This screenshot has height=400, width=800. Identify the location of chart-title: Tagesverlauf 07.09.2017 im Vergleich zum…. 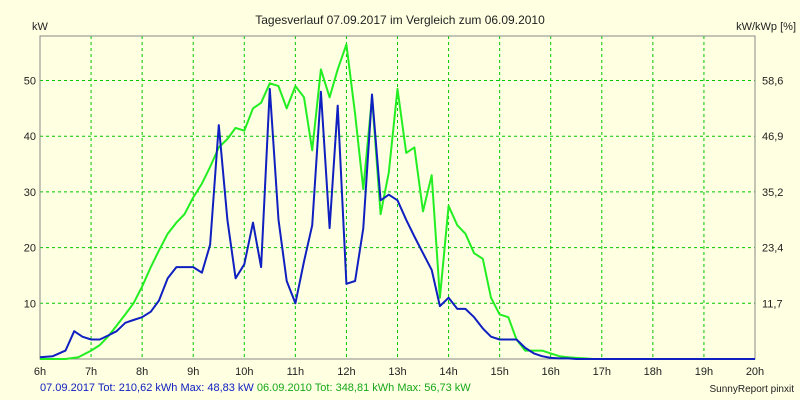
(400, 20).